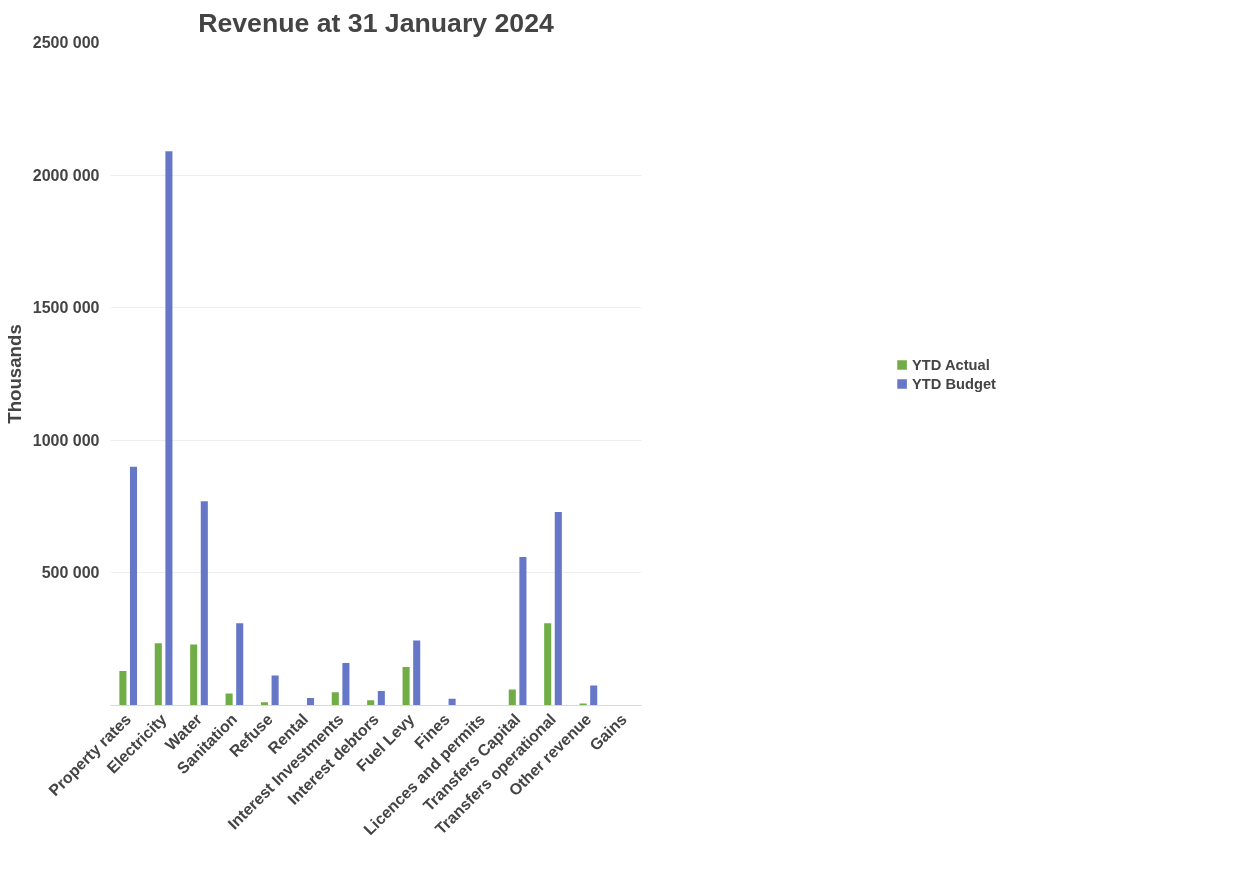 This screenshot has height=879, width=1254. What do you see at coordinates (70, 573) in the screenshot?
I see `y-tick-label: 500 000` at bounding box center [70, 573].